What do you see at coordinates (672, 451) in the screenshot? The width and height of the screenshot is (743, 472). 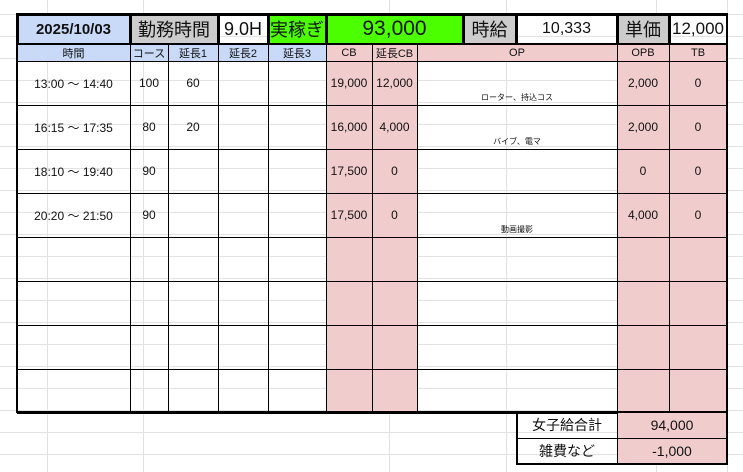 I see `expenses-value: -1,000` at bounding box center [672, 451].